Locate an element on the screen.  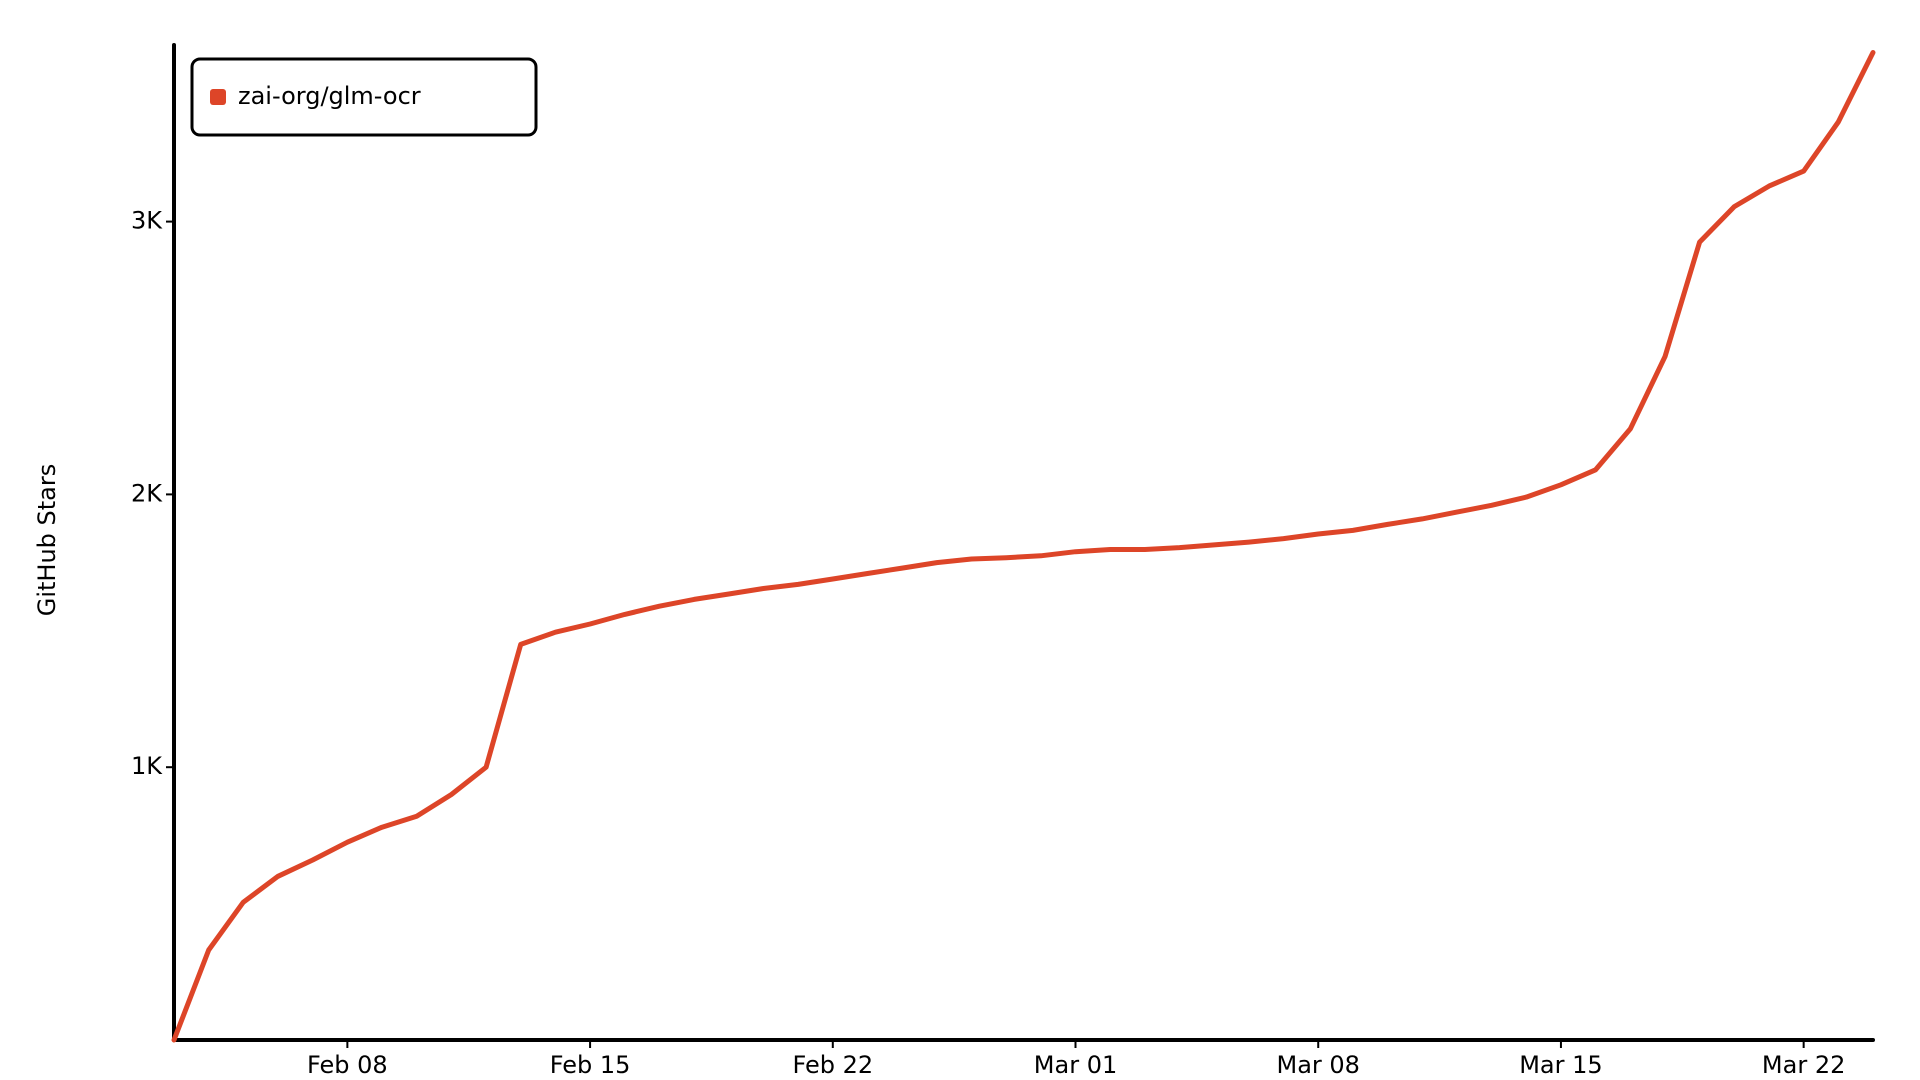
legend: zai-org/glm-ocr is located at coordinates (364, 97).